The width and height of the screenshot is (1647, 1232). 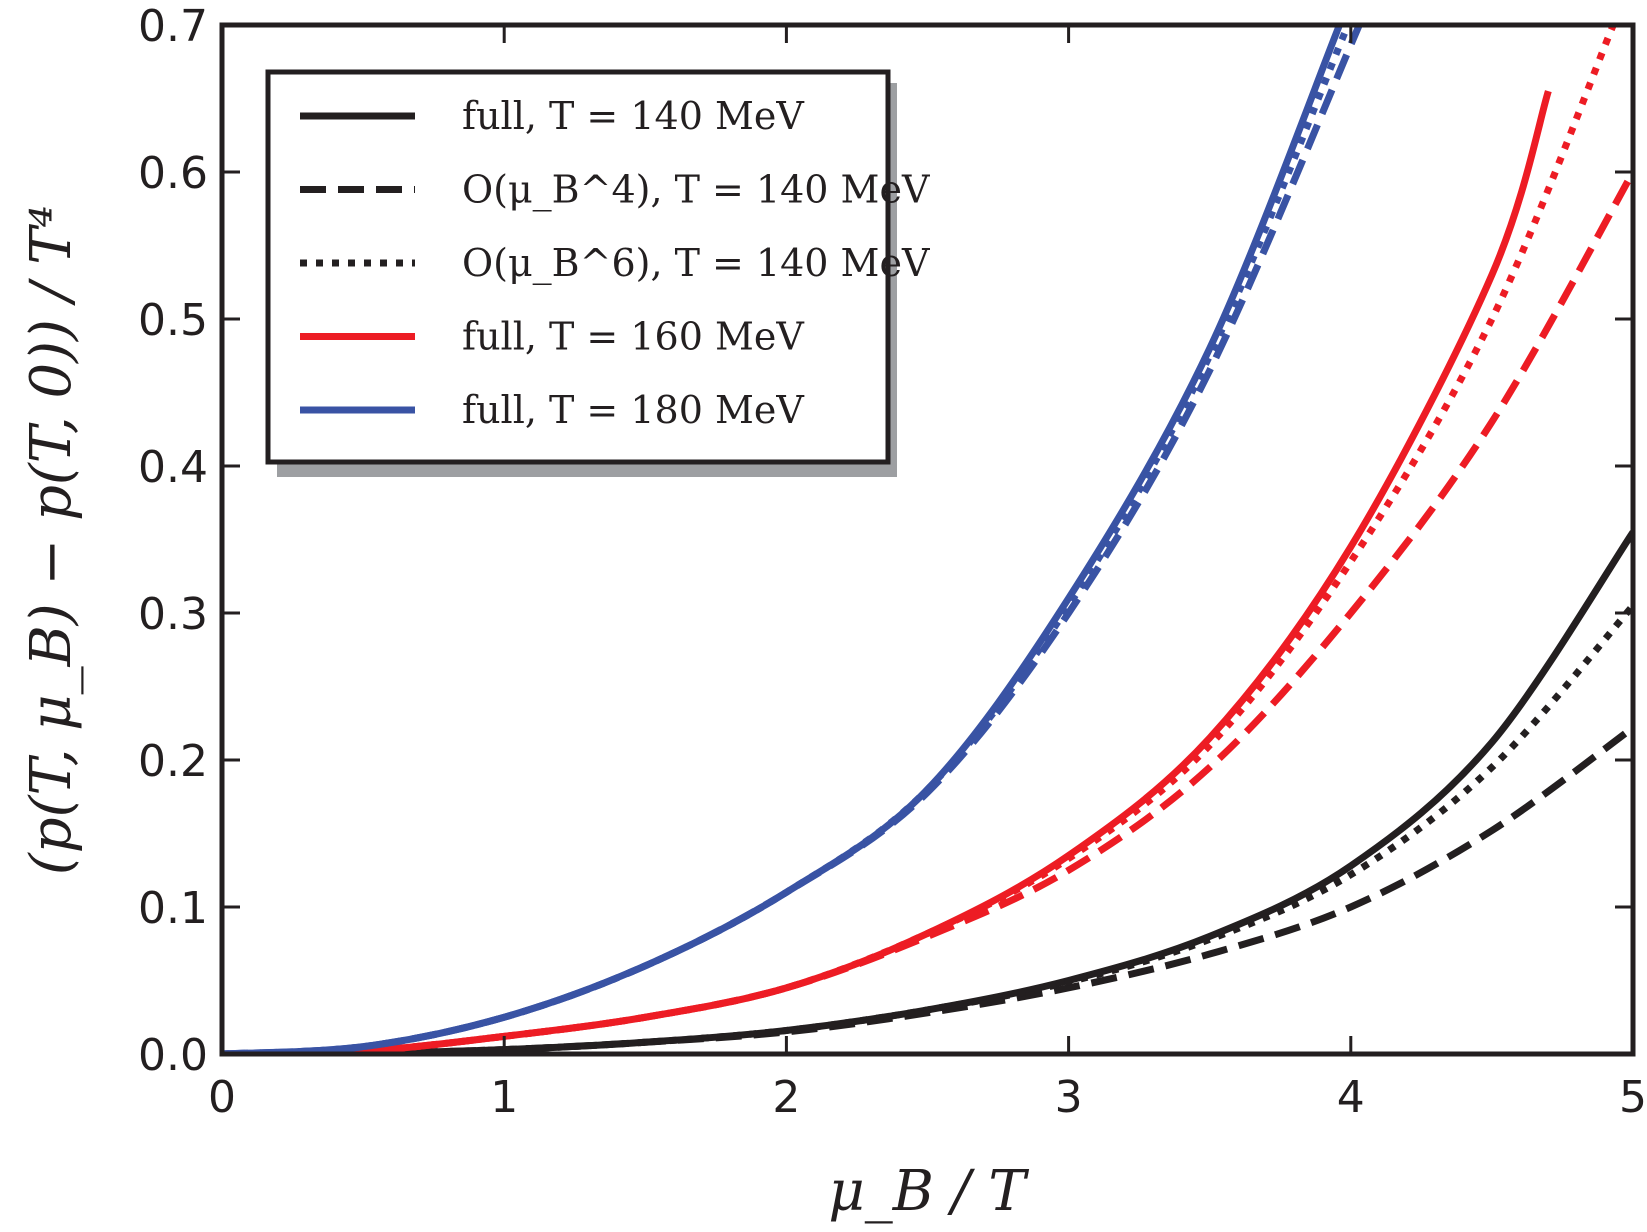 I want to click on legend-label-3: full, T = 160 MeV, so click(x=633, y=337).